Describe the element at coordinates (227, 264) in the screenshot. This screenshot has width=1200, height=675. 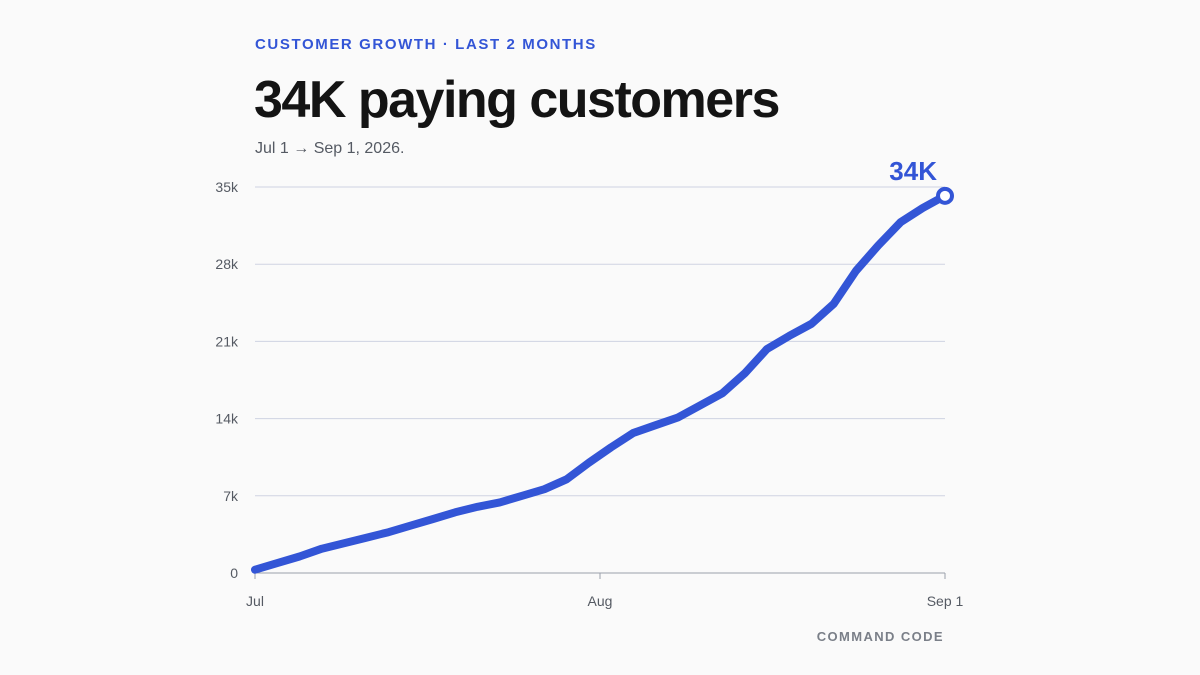
I see `y-tick-label: 28k` at that location.